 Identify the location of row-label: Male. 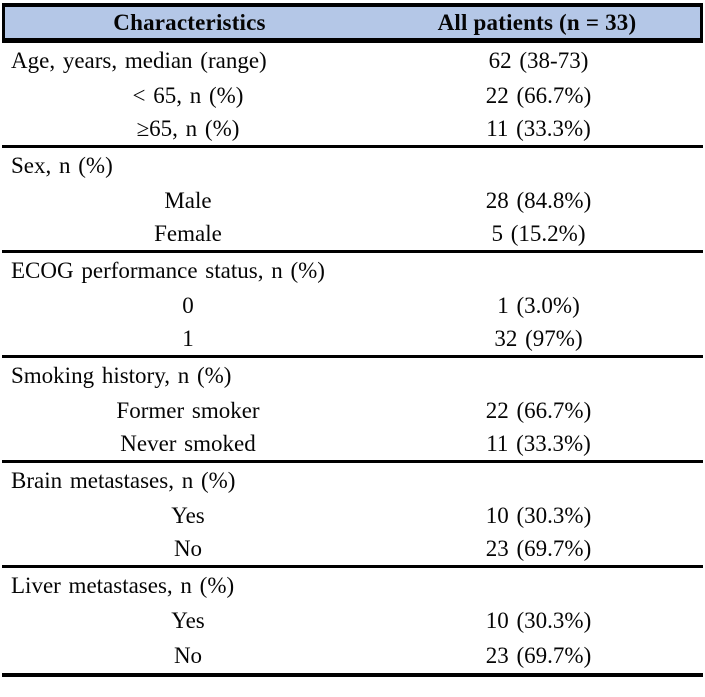
(188, 200).